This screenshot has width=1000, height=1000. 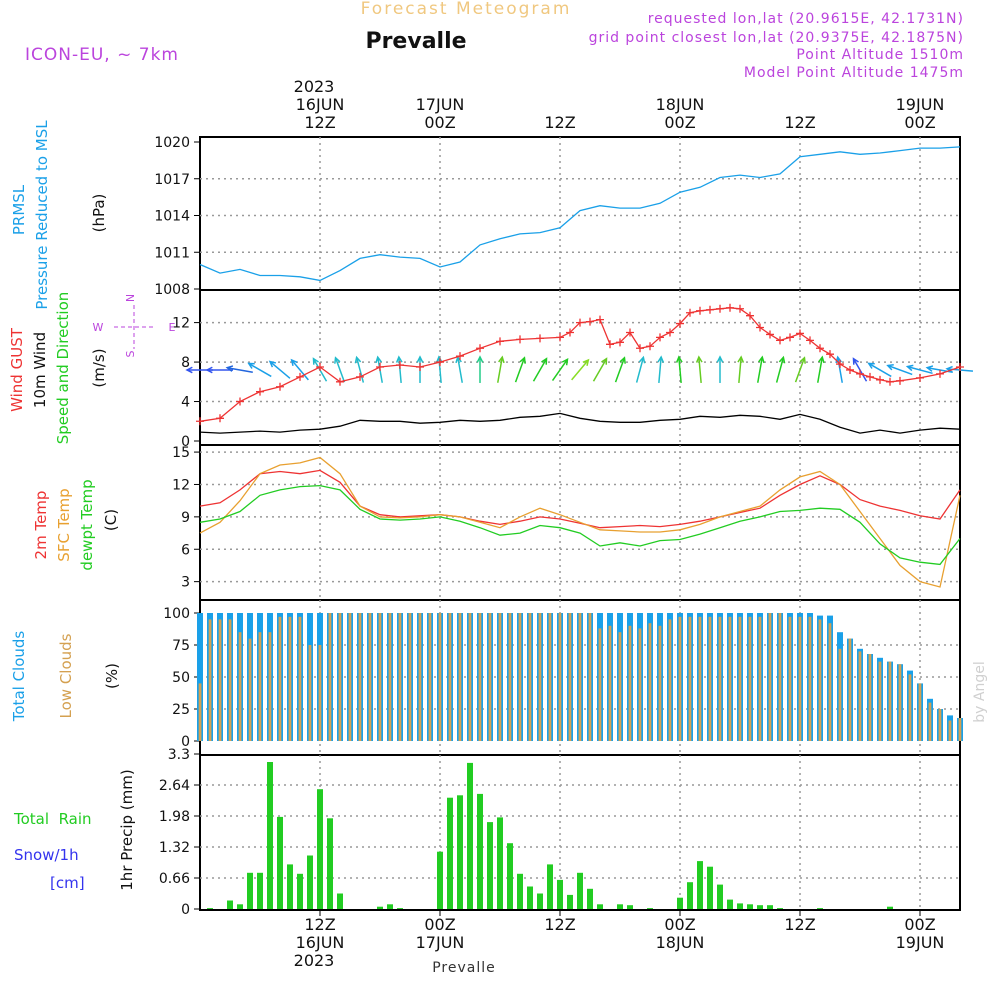 I want to click on wind-label-10m: 10m Wind, so click(x=40, y=370).